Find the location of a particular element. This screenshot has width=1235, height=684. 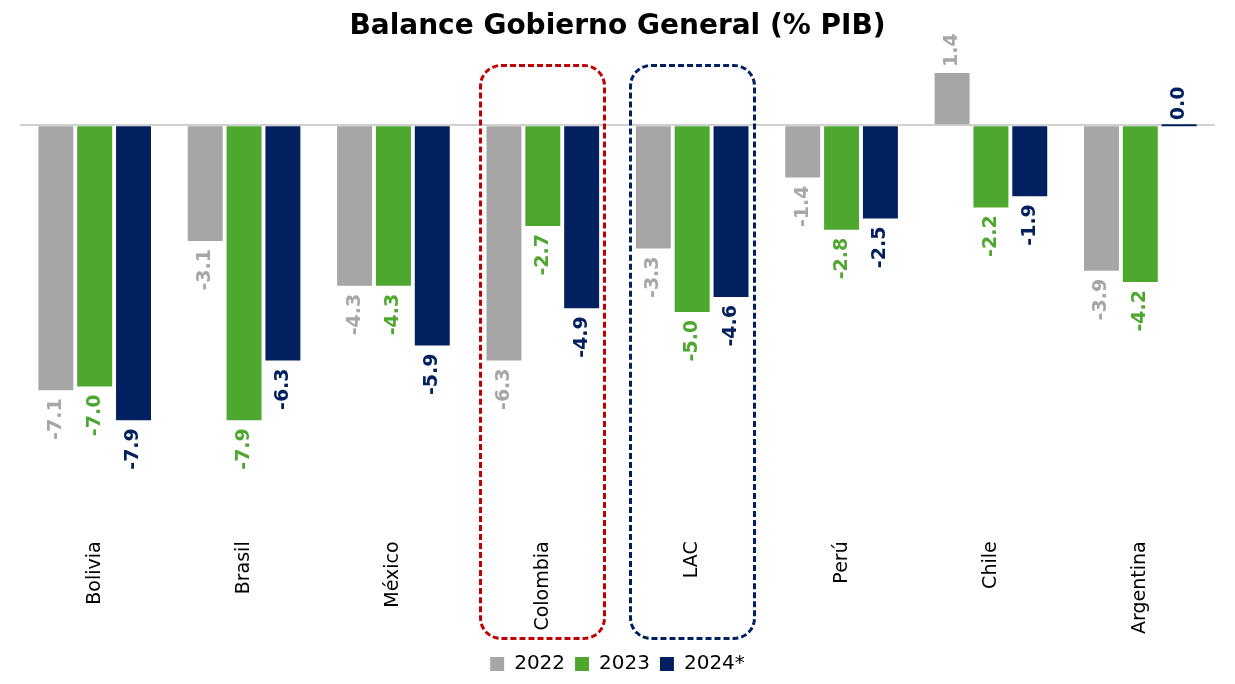

x-tick-label: Bolivia is located at coordinates (92, 573).